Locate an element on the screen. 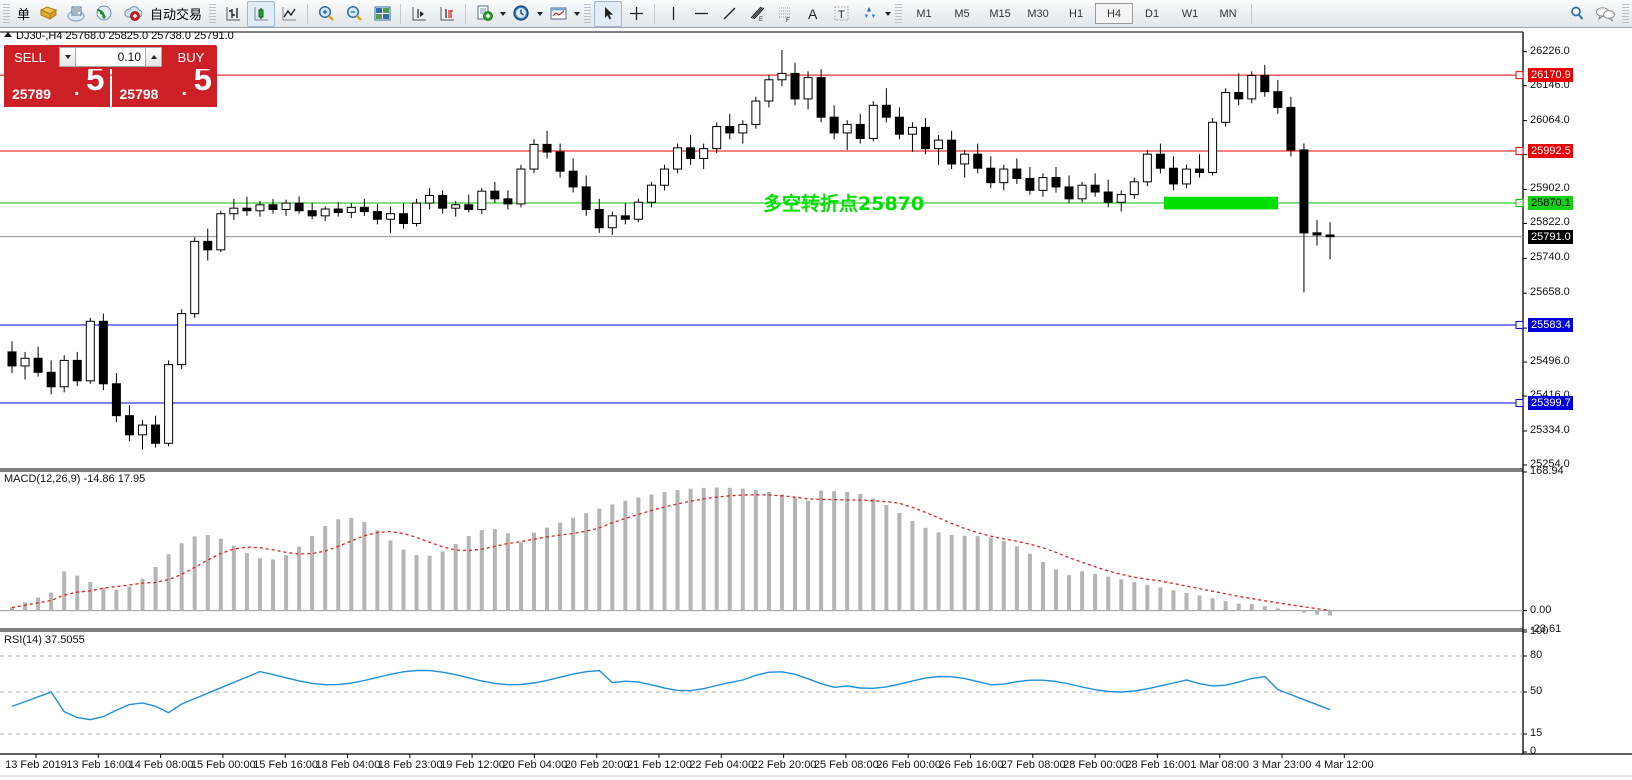 Image resolution: width=1632 pixels, height=780 pixels. bar-chart-icon is located at coordinates (233, 14).